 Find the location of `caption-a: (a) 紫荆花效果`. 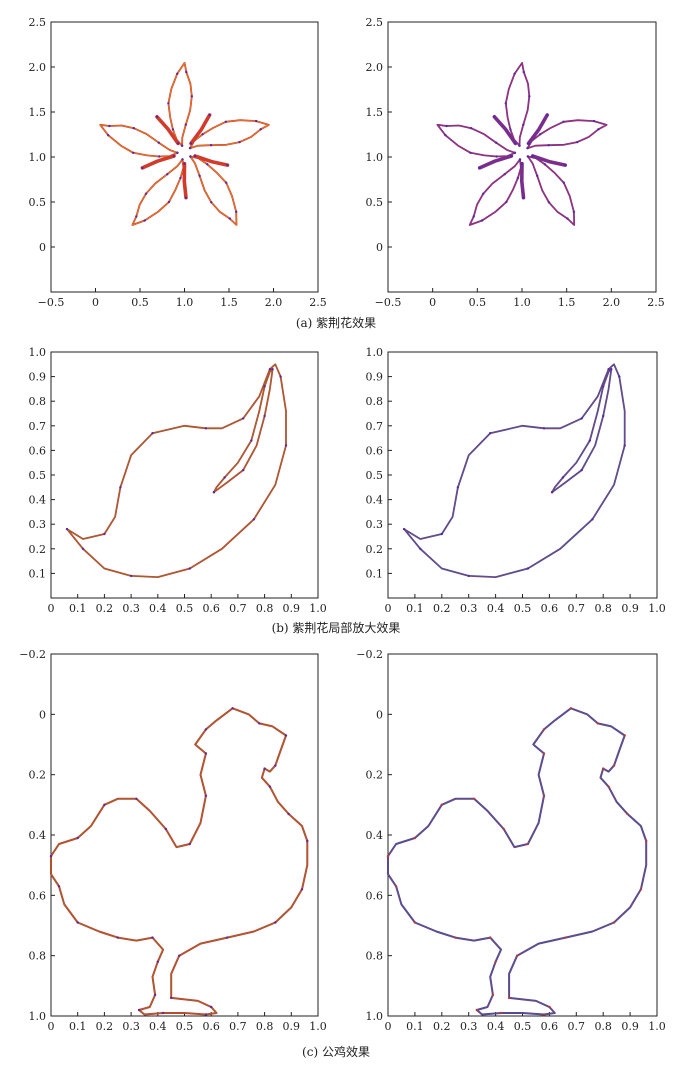

caption-a: (a) 紫荆花效果 is located at coordinates (336, 322).